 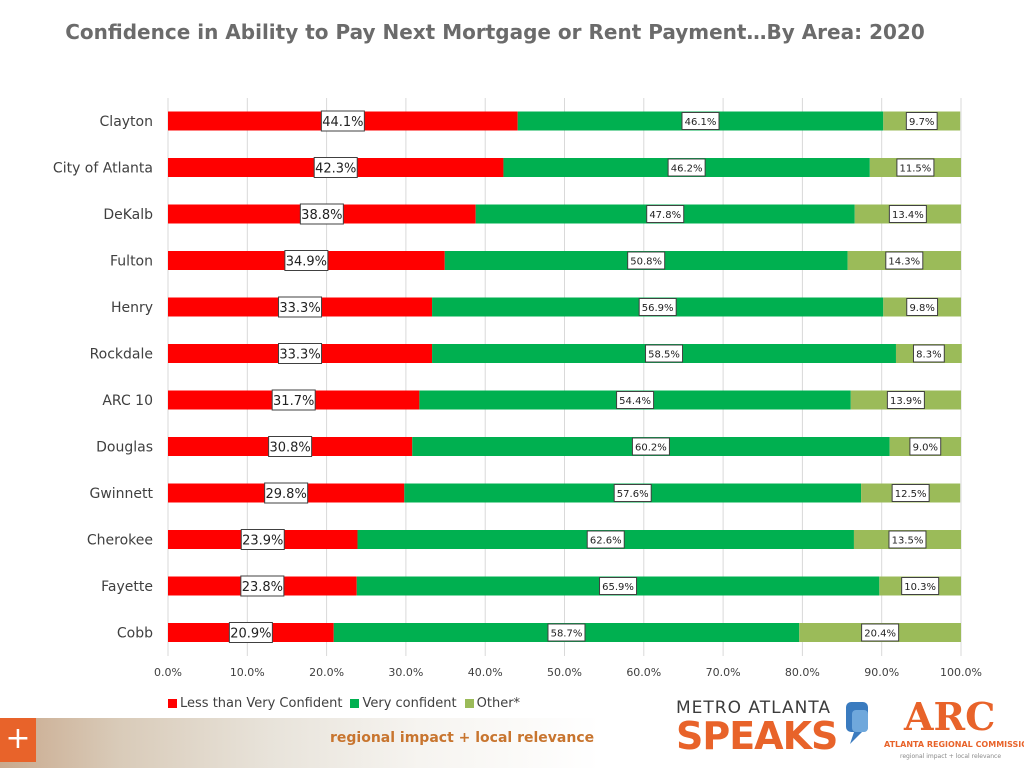 I want to click on x-tick-label: 20.0%, so click(x=326, y=672).